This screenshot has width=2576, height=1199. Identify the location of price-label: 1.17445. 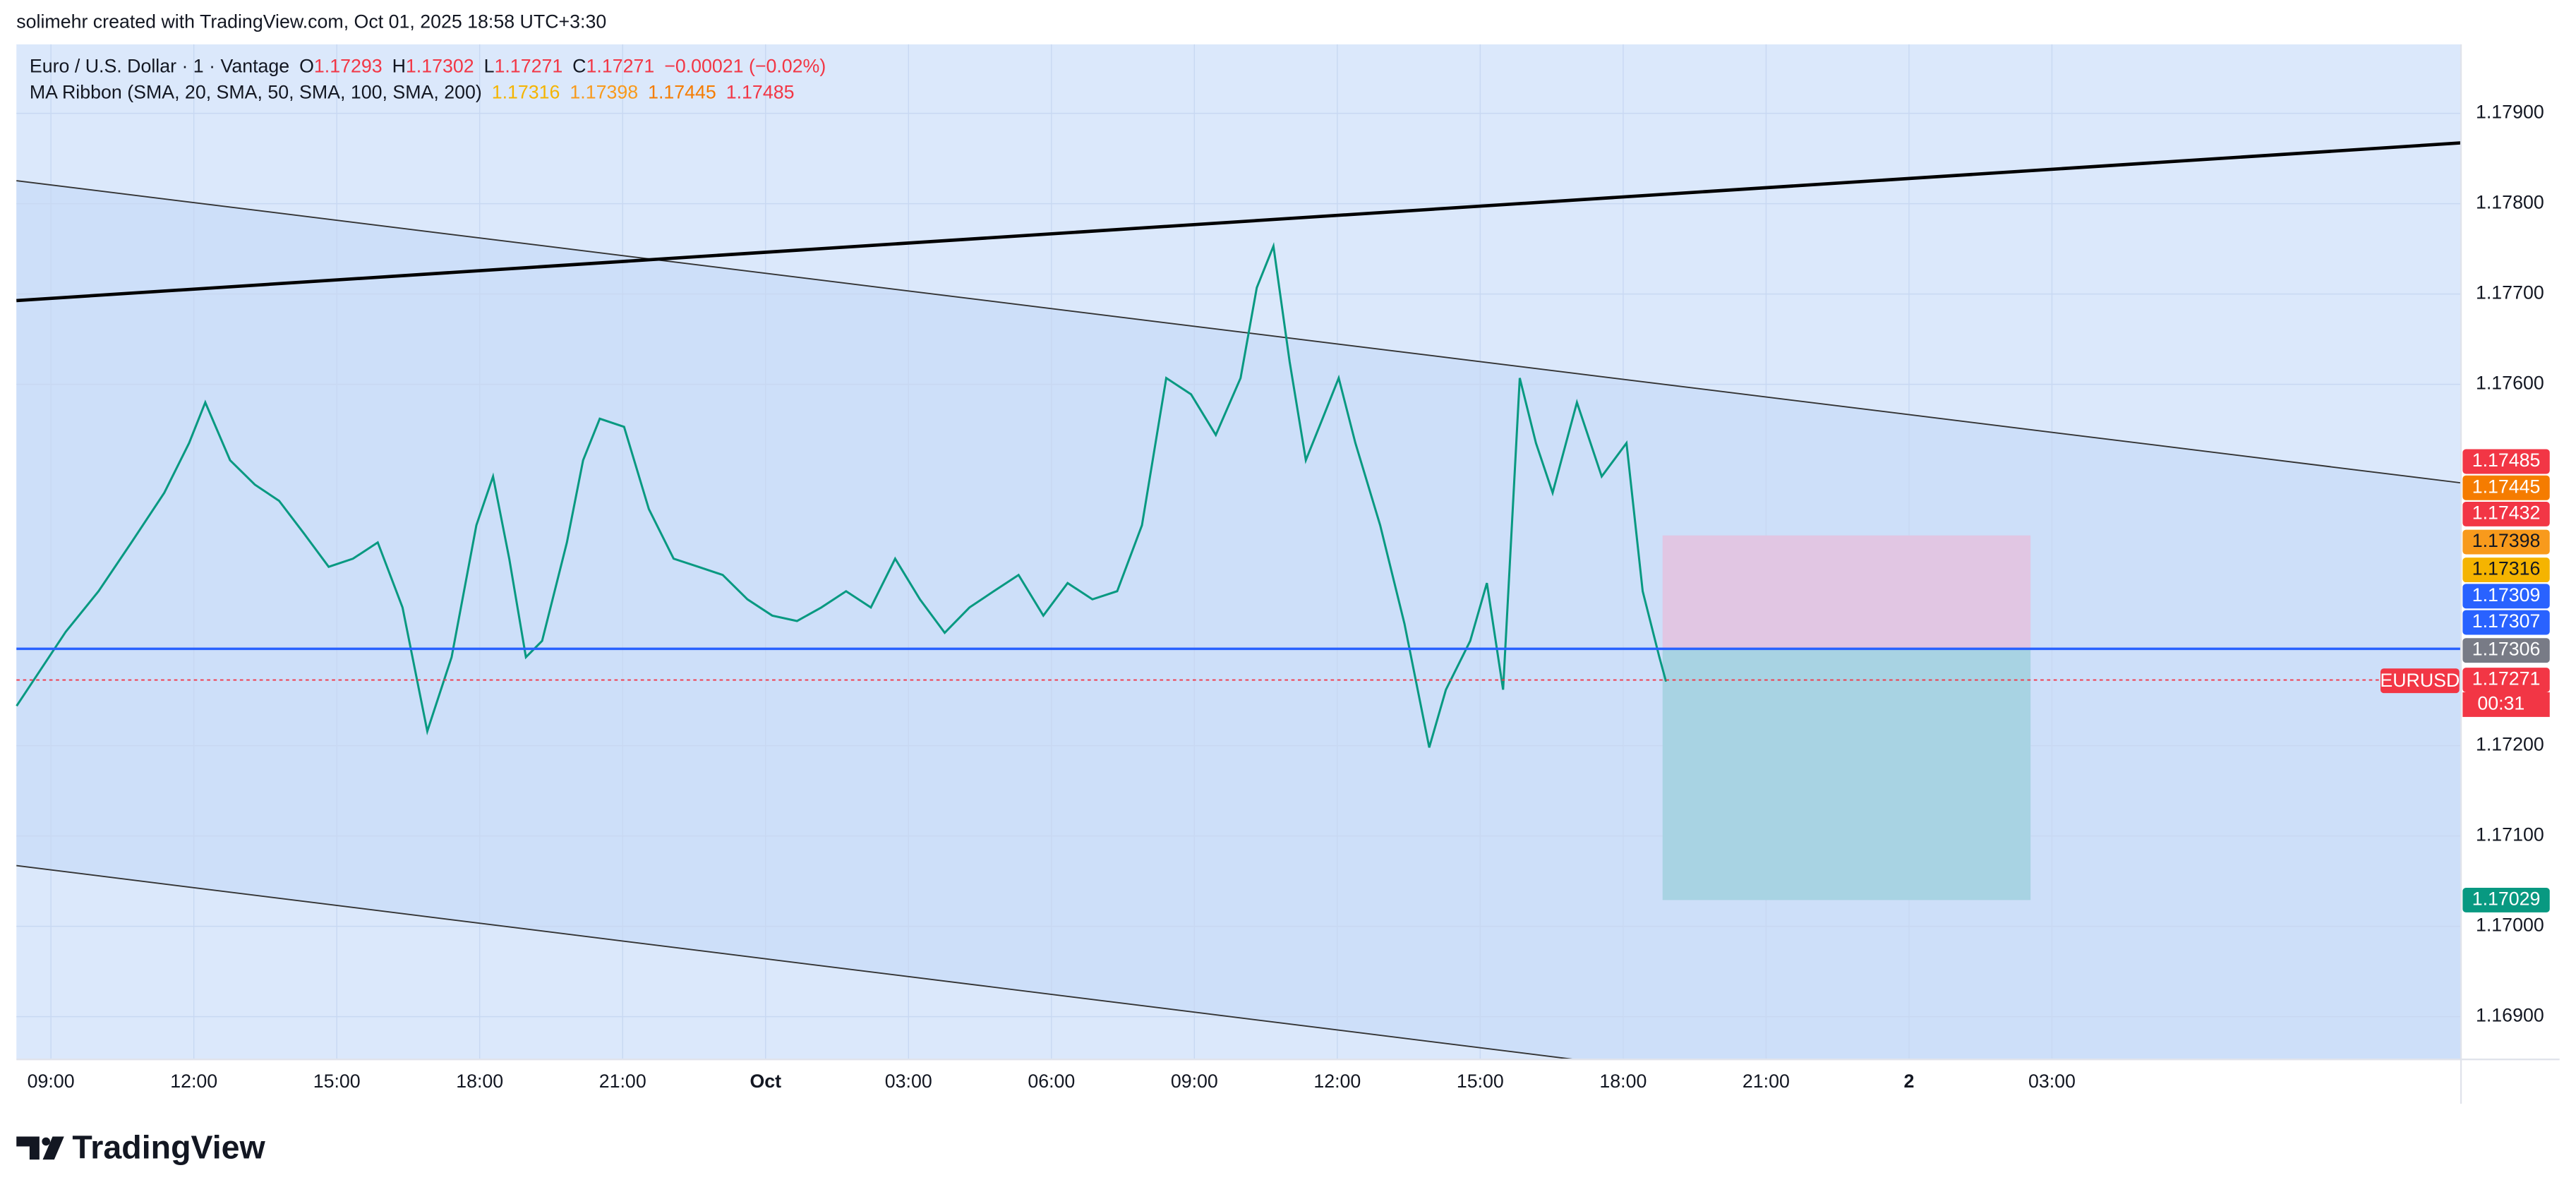
(2506, 487).